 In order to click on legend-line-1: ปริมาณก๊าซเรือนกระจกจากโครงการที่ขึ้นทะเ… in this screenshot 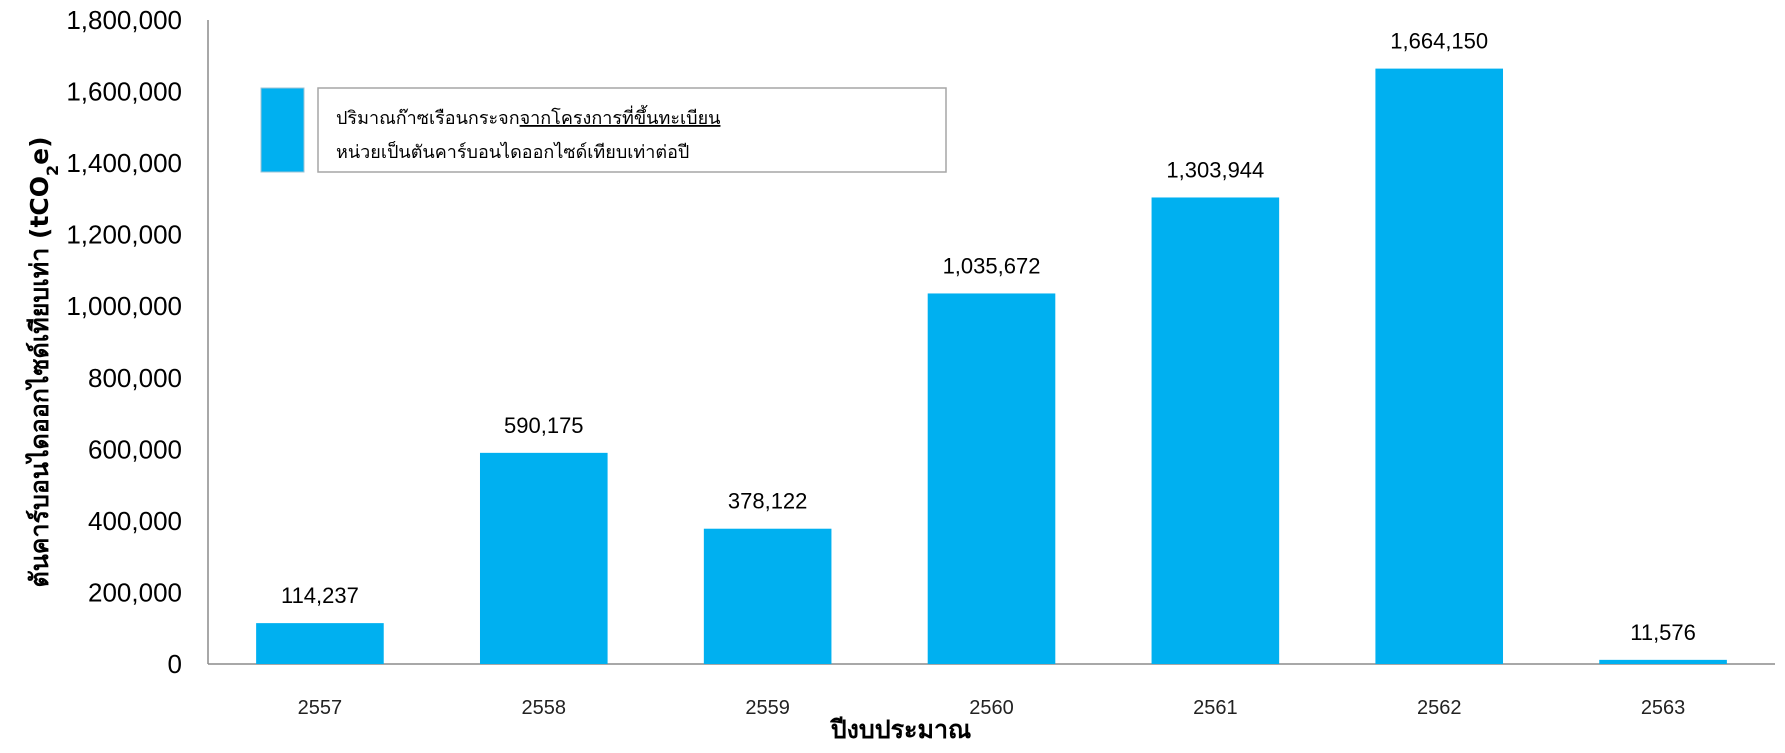, I will do `click(528, 117)`.